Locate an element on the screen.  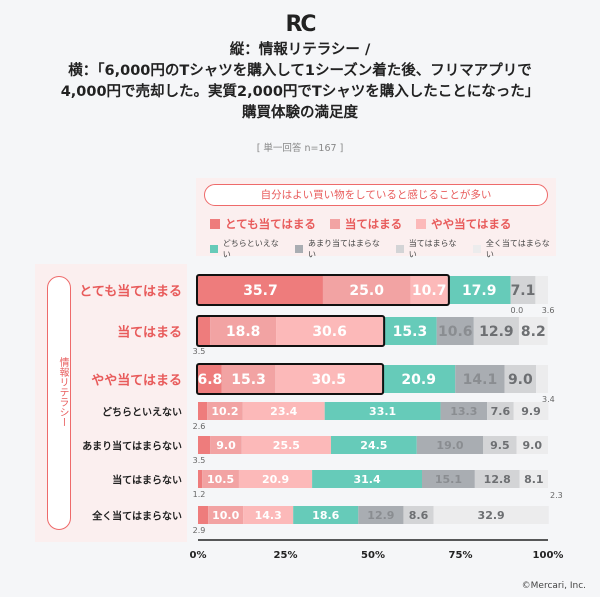
data-label: 10.6 is located at coordinates (455, 332).